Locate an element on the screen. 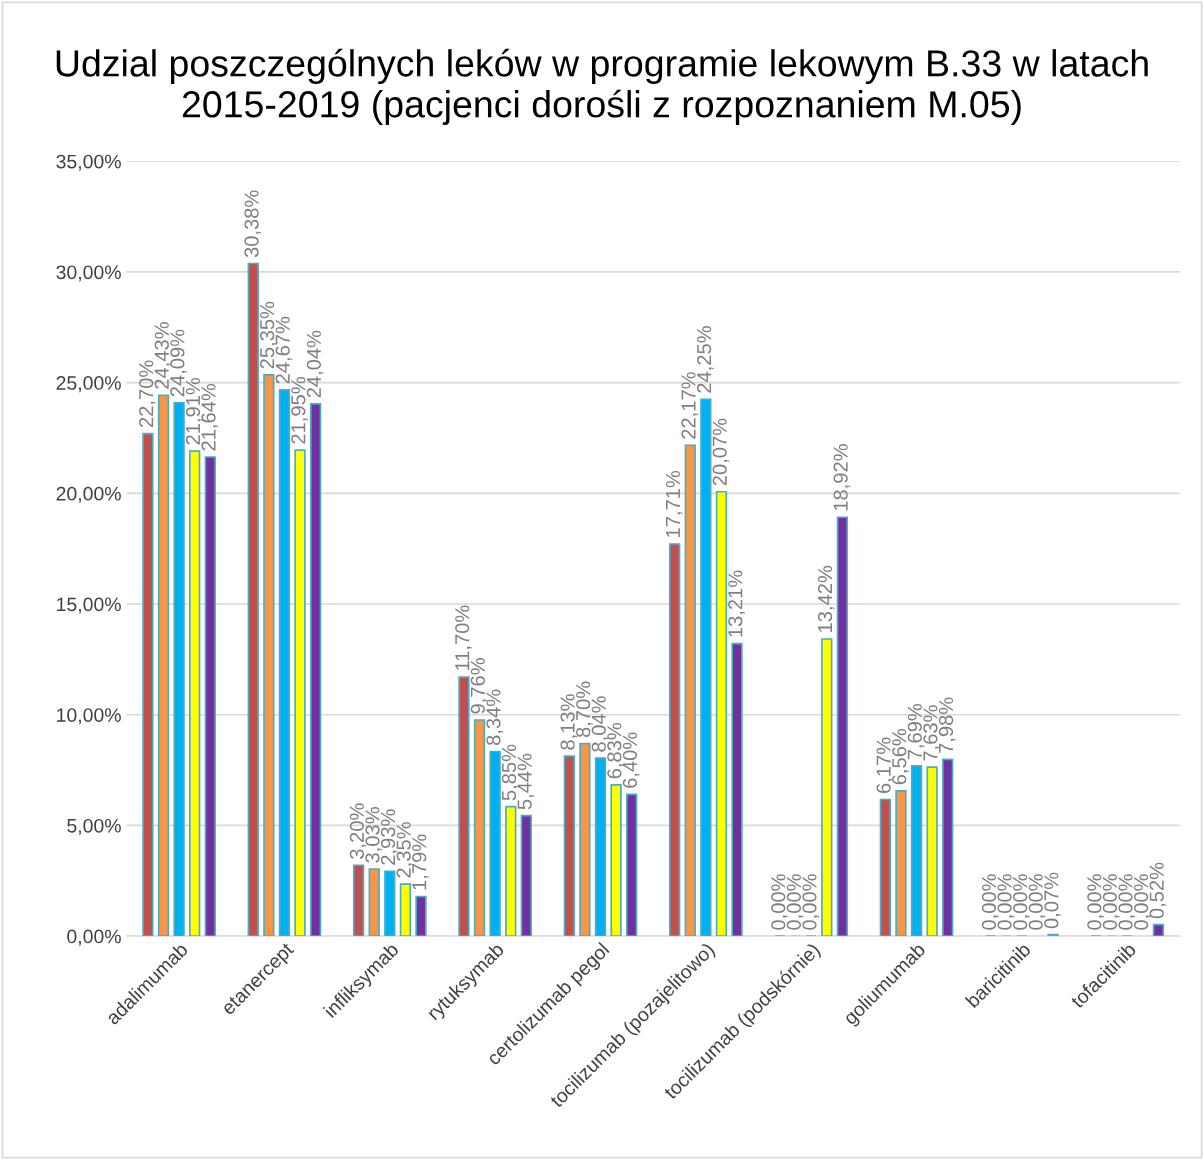 This screenshot has height=1160, width=1204. data-label: 3,03% is located at coordinates (373, 835).